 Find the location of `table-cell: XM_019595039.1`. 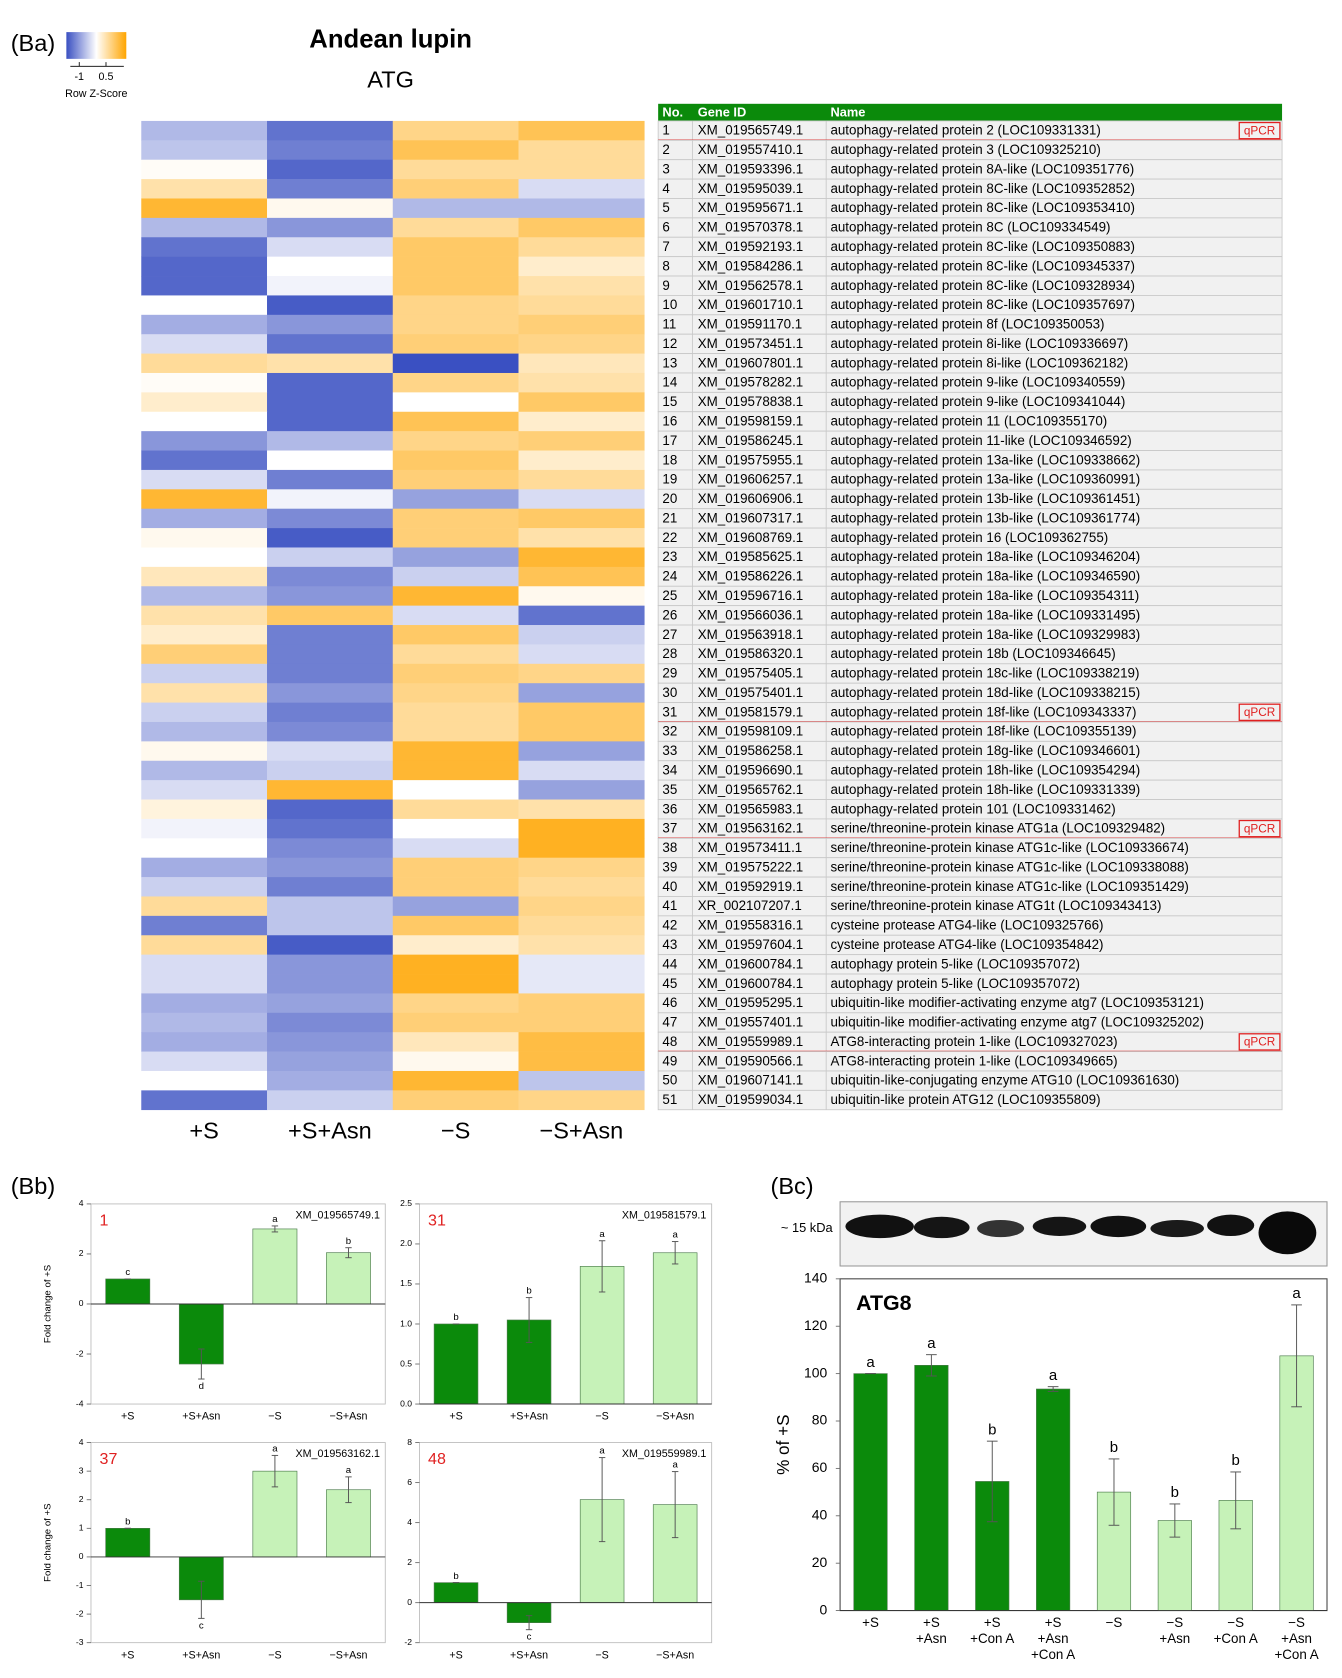

table-cell: XM_019595039.1 is located at coordinates (750, 188).